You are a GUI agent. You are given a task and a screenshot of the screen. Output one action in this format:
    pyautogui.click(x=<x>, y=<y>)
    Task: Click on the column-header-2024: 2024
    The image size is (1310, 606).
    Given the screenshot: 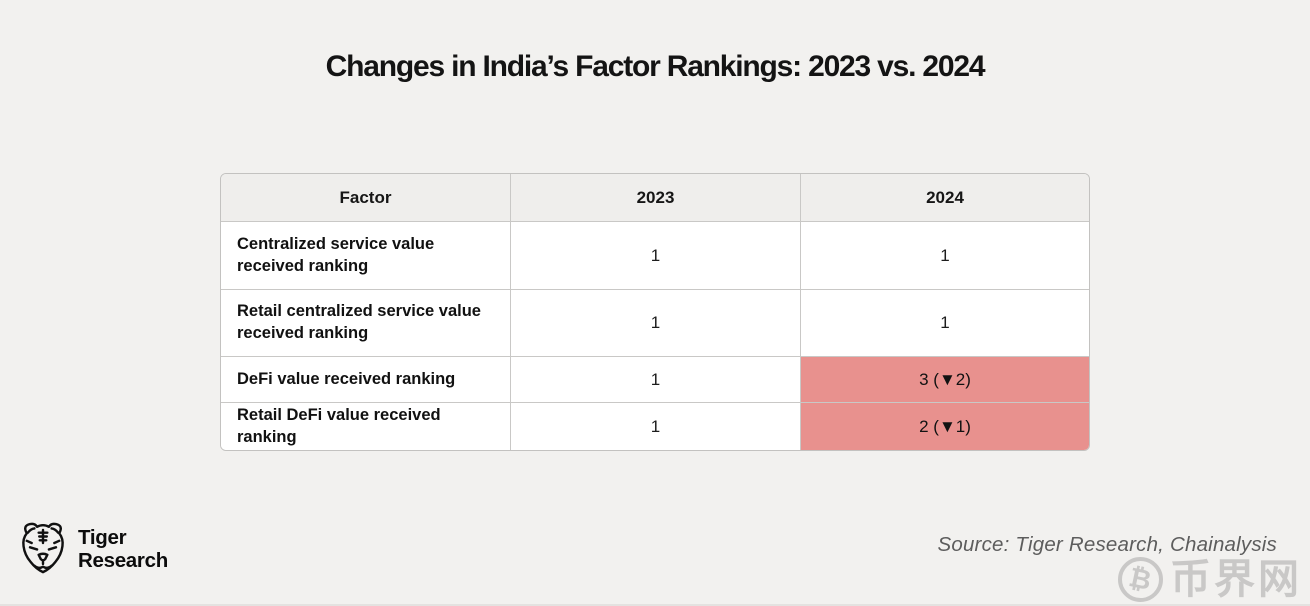 What is the action you would take?
    pyautogui.click(x=945, y=198)
    